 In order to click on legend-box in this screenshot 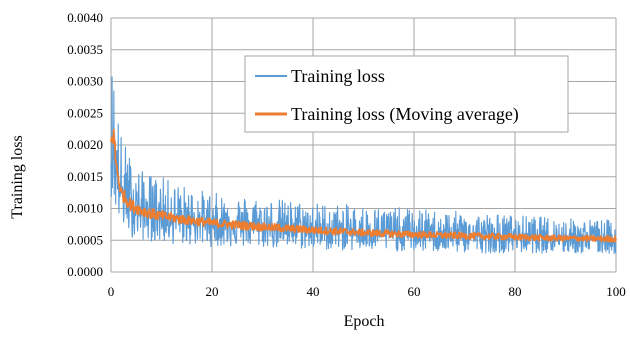, I will do `click(406, 94)`.